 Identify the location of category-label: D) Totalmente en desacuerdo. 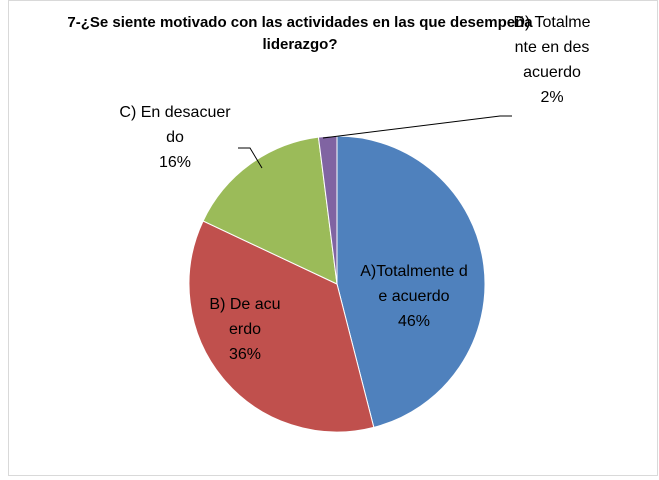
(552, 47).